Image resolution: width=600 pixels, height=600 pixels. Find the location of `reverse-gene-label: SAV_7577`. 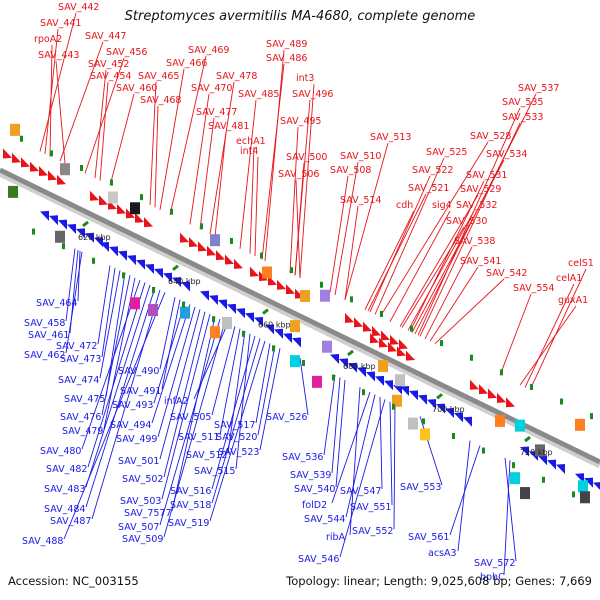

reverse-gene-label: SAV_7577 is located at coordinates (148, 513).